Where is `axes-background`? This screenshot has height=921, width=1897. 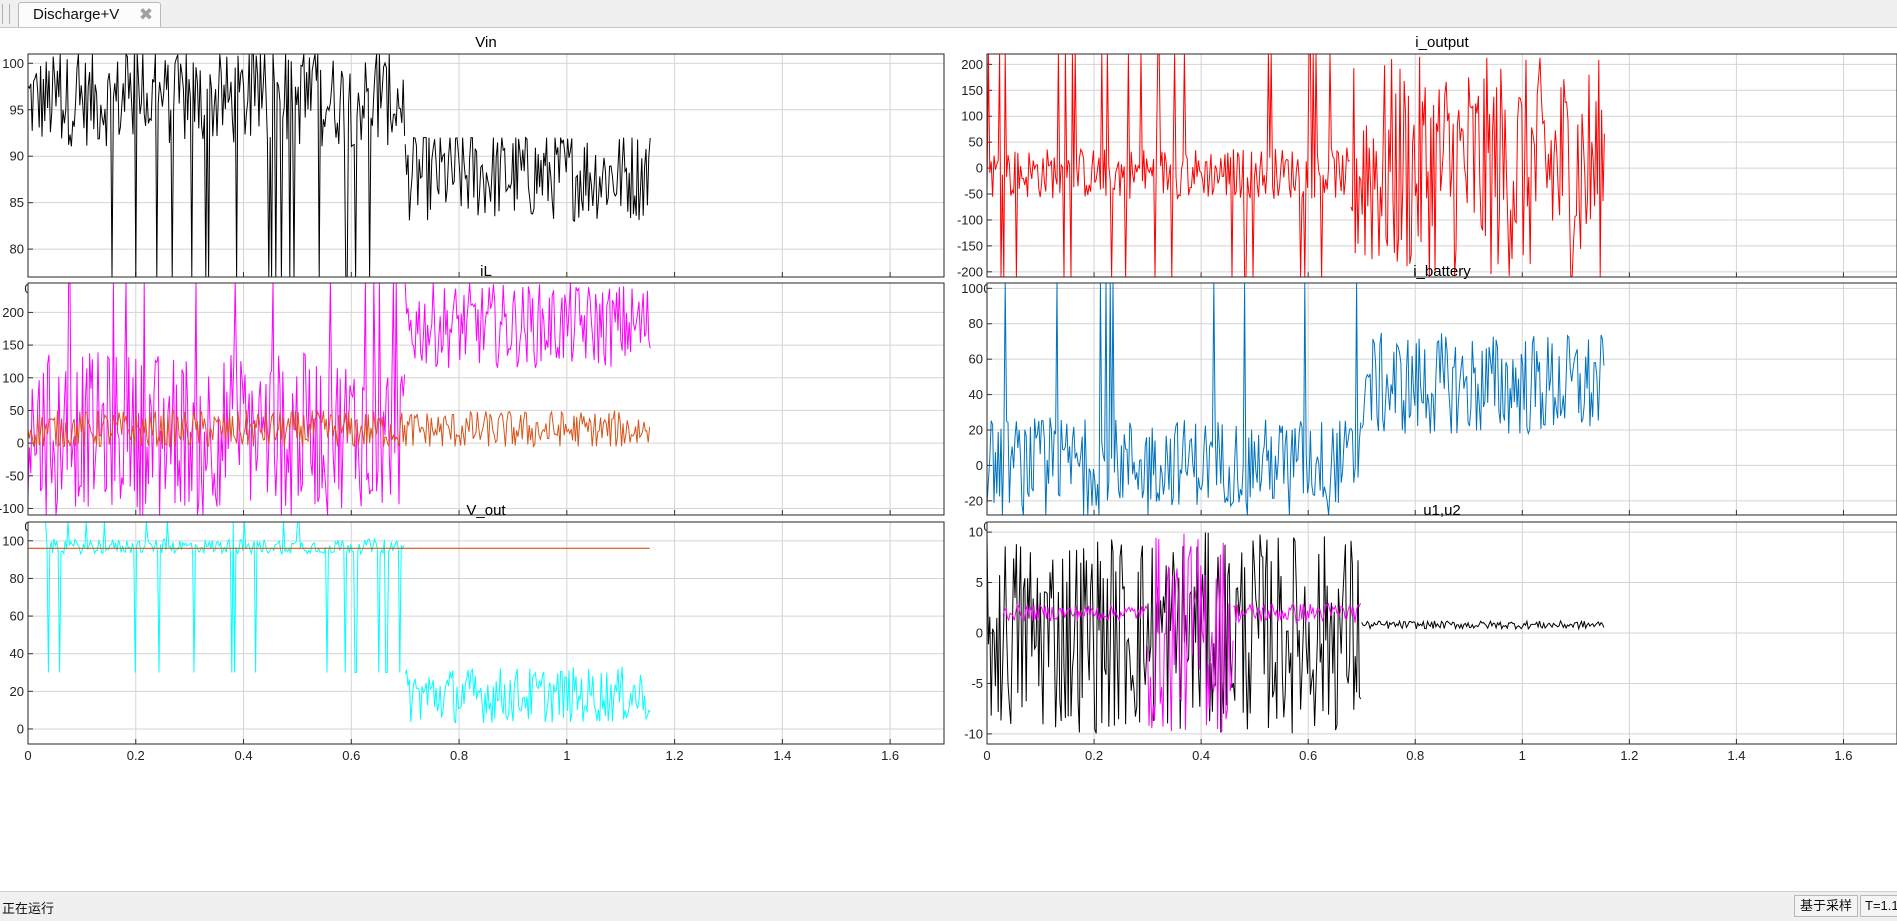
axes-background is located at coordinates (486, 165).